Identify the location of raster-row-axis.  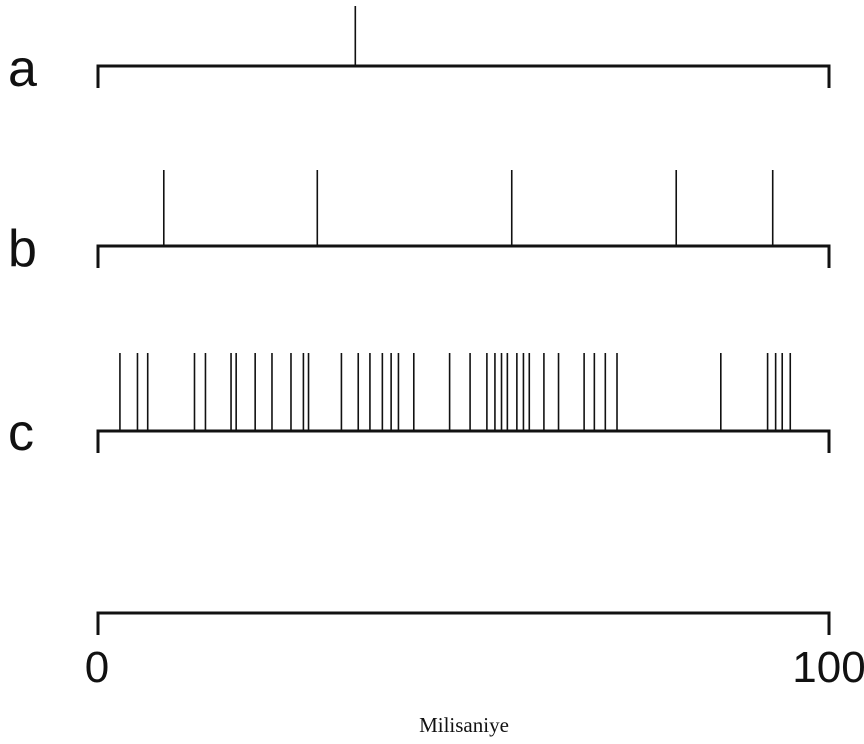
(463, 623).